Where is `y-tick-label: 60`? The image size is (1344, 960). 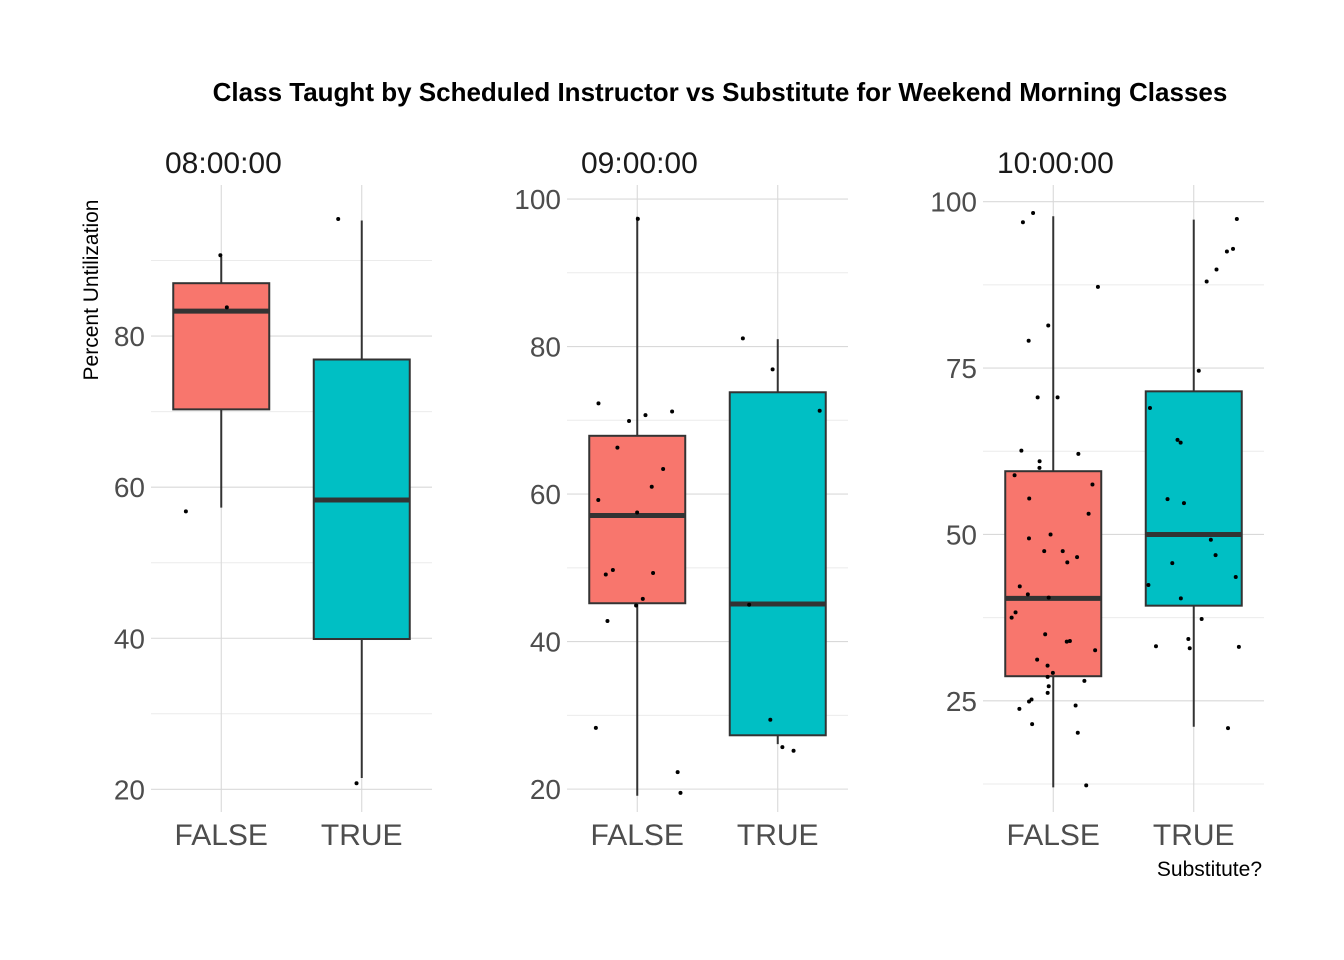
y-tick-label: 60 is located at coordinates (129, 487).